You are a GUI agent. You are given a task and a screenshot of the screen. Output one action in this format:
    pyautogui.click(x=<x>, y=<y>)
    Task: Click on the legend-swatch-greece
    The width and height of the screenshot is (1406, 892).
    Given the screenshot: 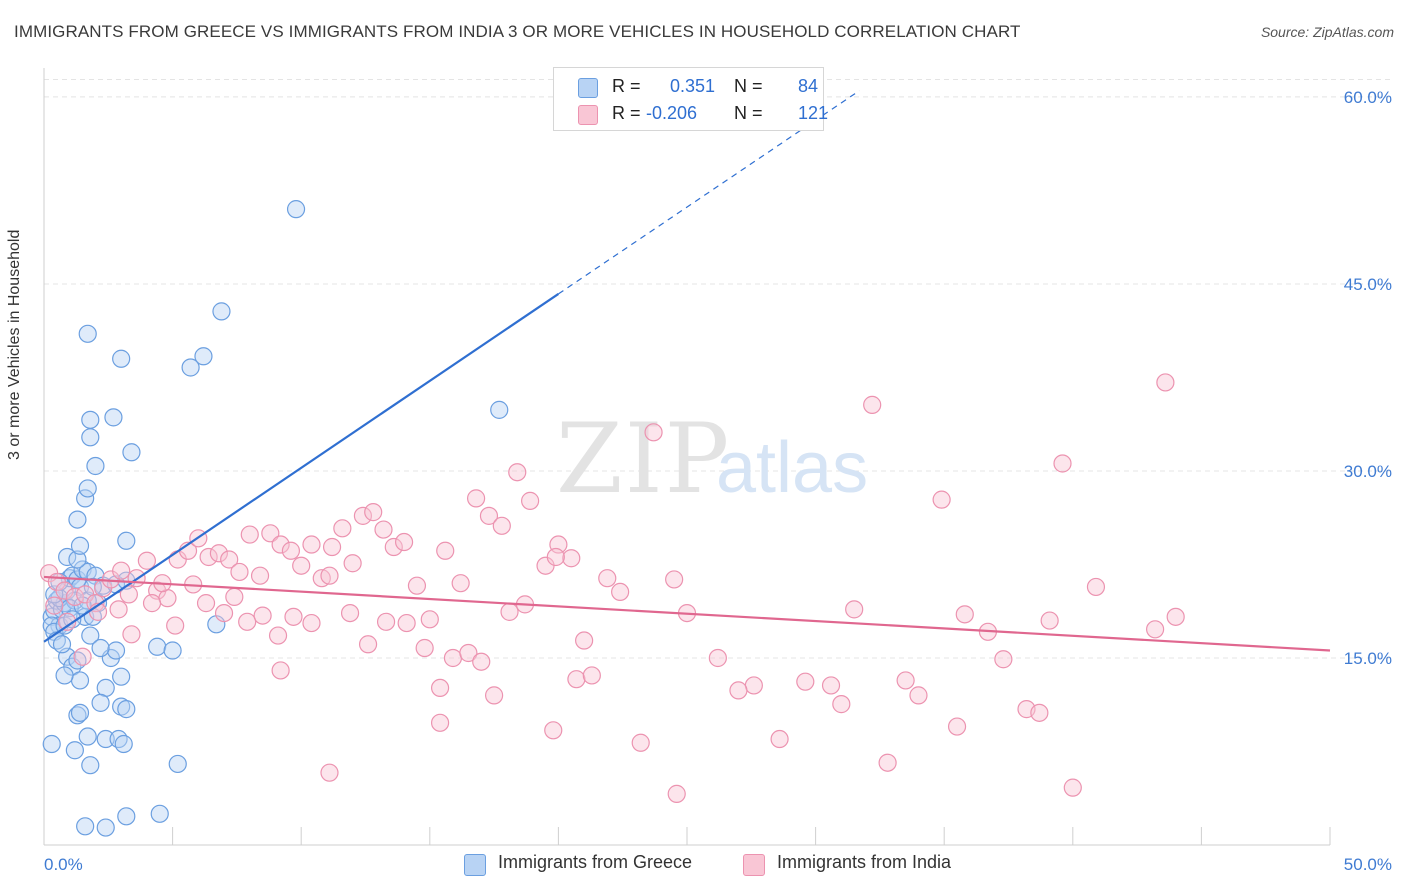 What is the action you would take?
    pyautogui.click(x=588, y=88)
    